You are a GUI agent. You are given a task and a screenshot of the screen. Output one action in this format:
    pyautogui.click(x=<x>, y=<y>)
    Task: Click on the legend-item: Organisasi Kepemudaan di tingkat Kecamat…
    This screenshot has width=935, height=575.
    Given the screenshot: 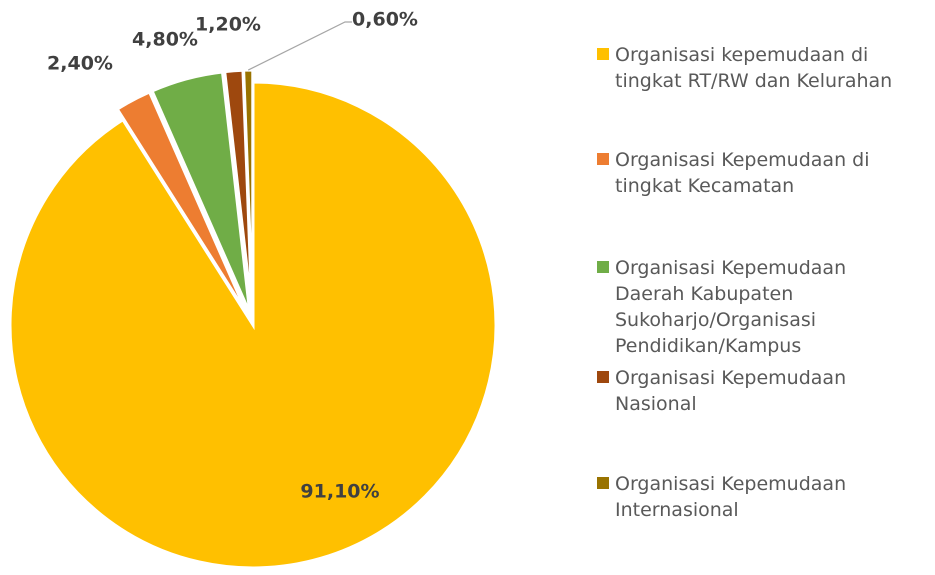 What is the action you would take?
    pyautogui.click(x=764, y=173)
    